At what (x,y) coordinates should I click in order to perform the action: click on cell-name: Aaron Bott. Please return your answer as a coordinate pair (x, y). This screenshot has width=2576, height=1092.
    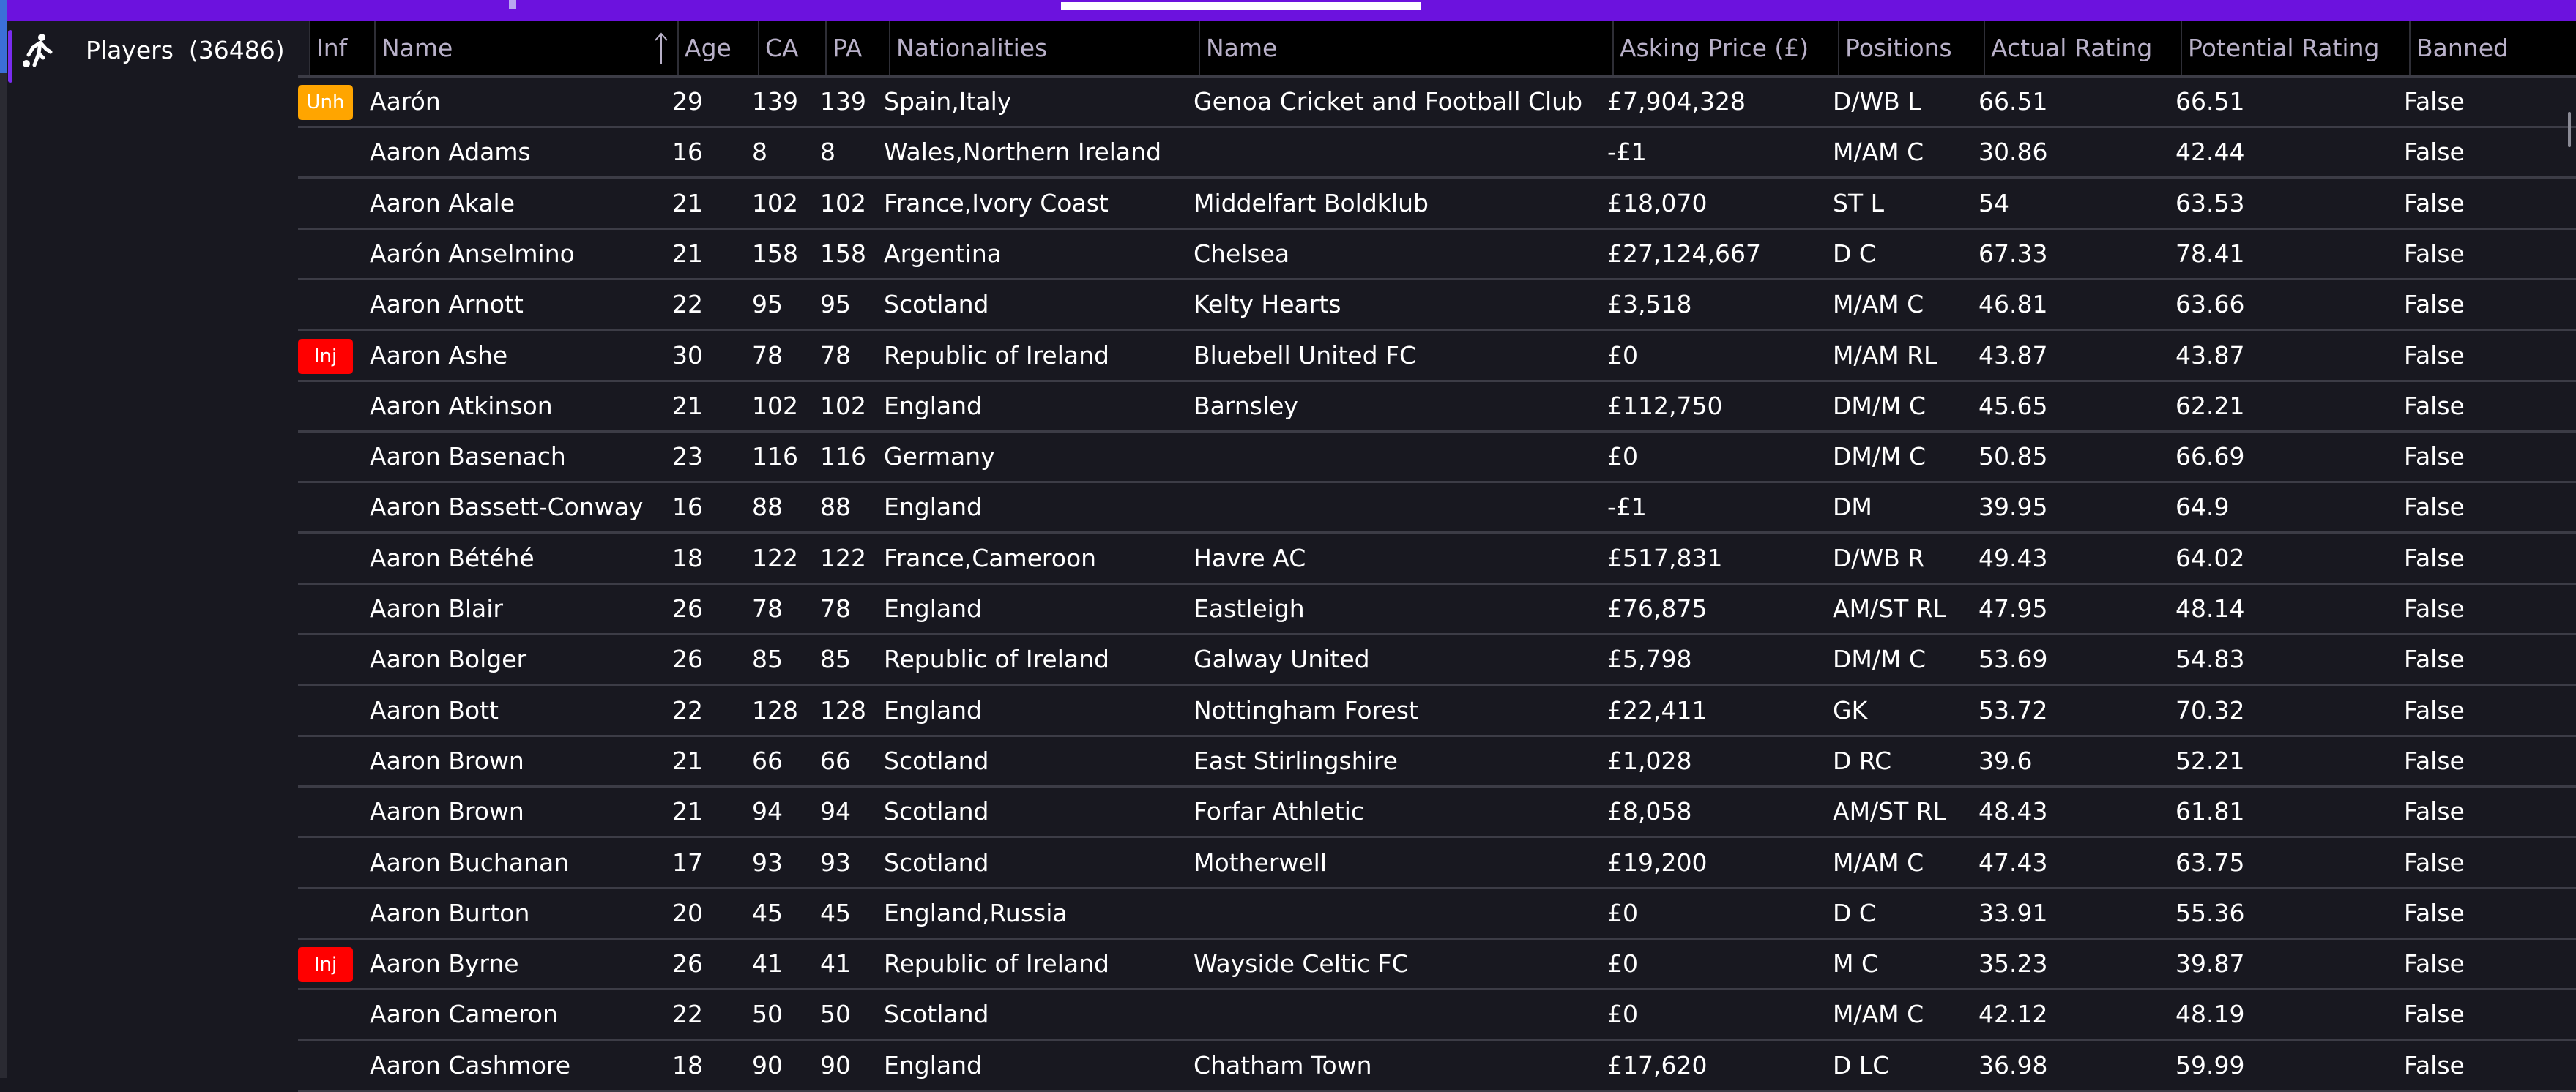
    Looking at the image, I should click on (434, 710).